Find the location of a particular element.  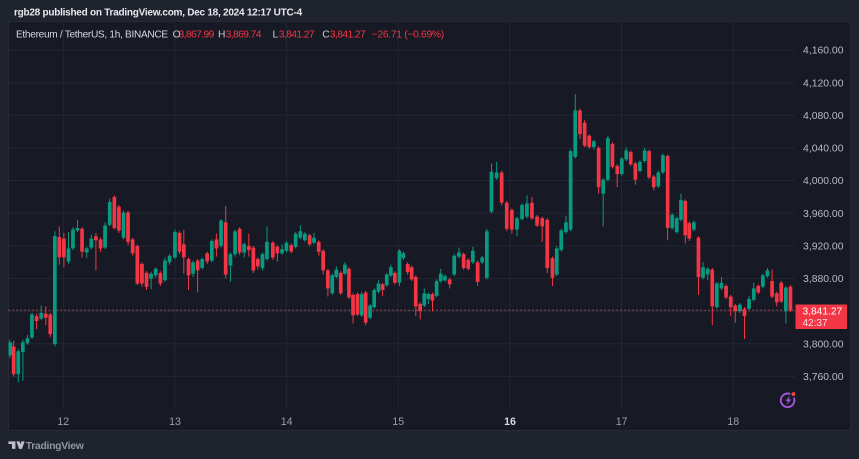

svg-text: 4,120.00 is located at coordinates (823, 83).